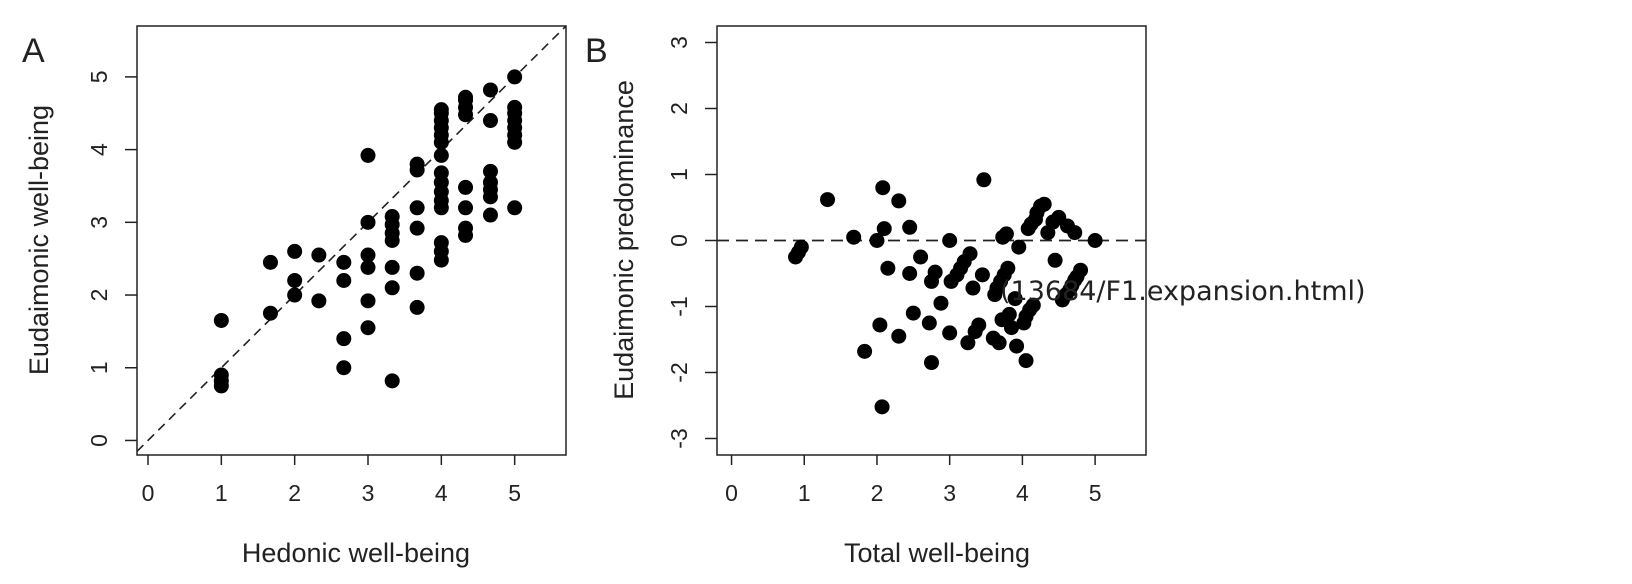 The width and height of the screenshot is (1632, 584). What do you see at coordinates (624, 240) in the screenshot?
I see `panel-b-y-label: Eudaimonic predominance` at bounding box center [624, 240].